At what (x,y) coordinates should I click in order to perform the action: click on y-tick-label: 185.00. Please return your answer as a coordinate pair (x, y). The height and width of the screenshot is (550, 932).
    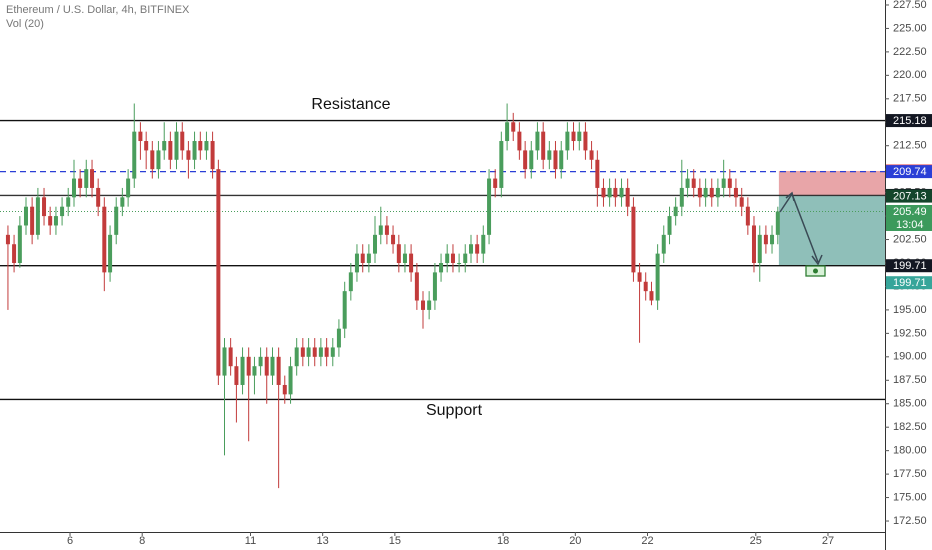
    Looking at the image, I should click on (910, 404).